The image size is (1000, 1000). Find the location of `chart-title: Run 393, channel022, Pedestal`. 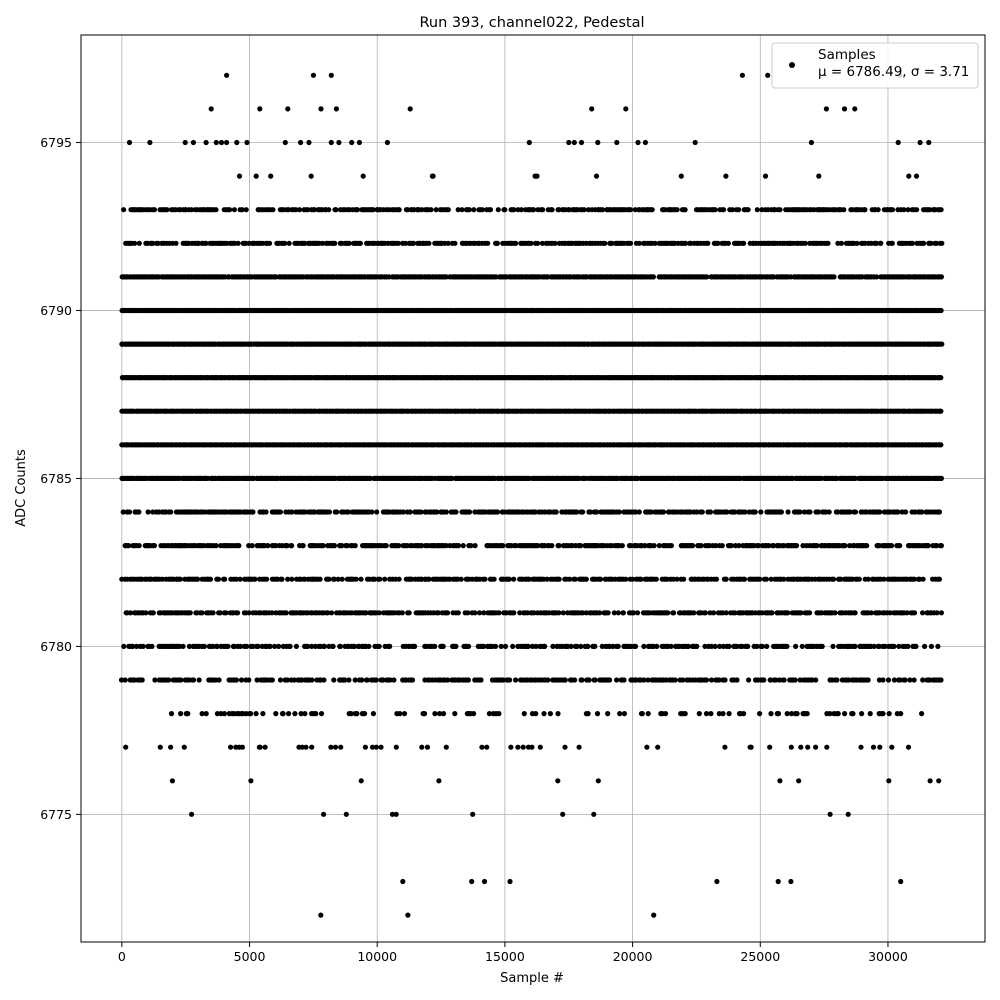

chart-title: Run 393, channel022, Pedestal is located at coordinates (531, 23).